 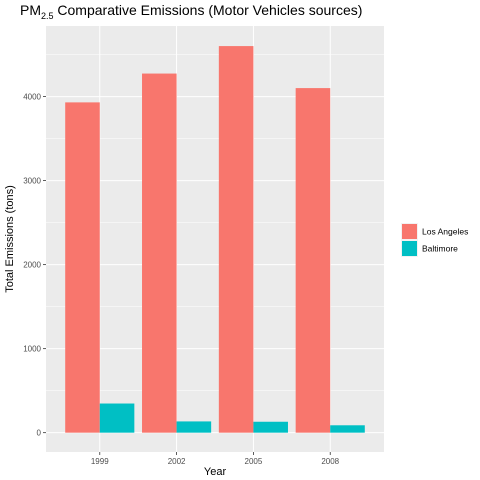 I want to click on y-tick-label: 1000, so click(x=32, y=349).